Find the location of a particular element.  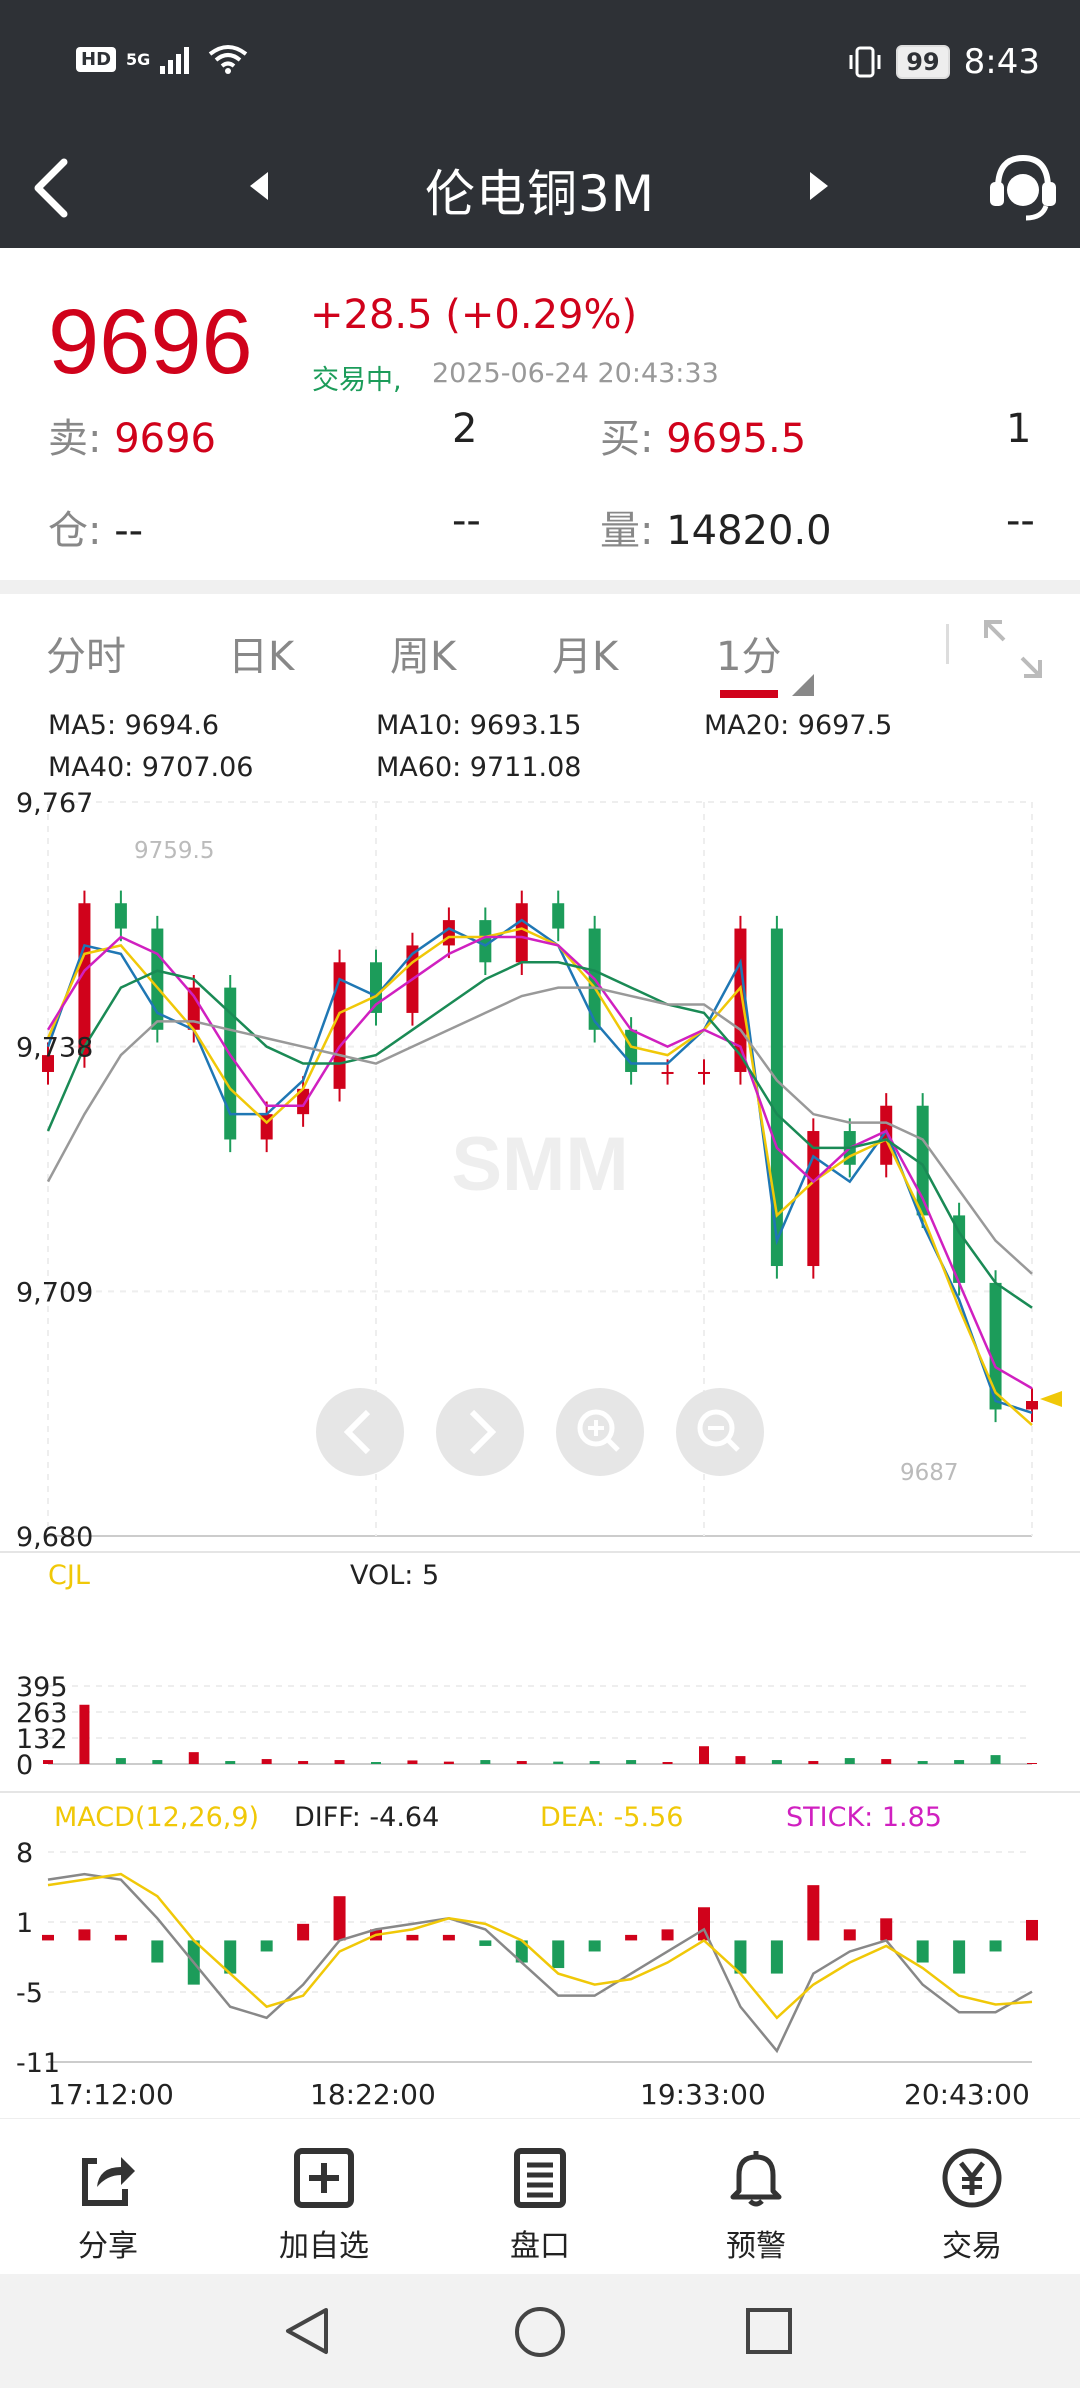

sell-qty: 2 is located at coordinates (465, 429).